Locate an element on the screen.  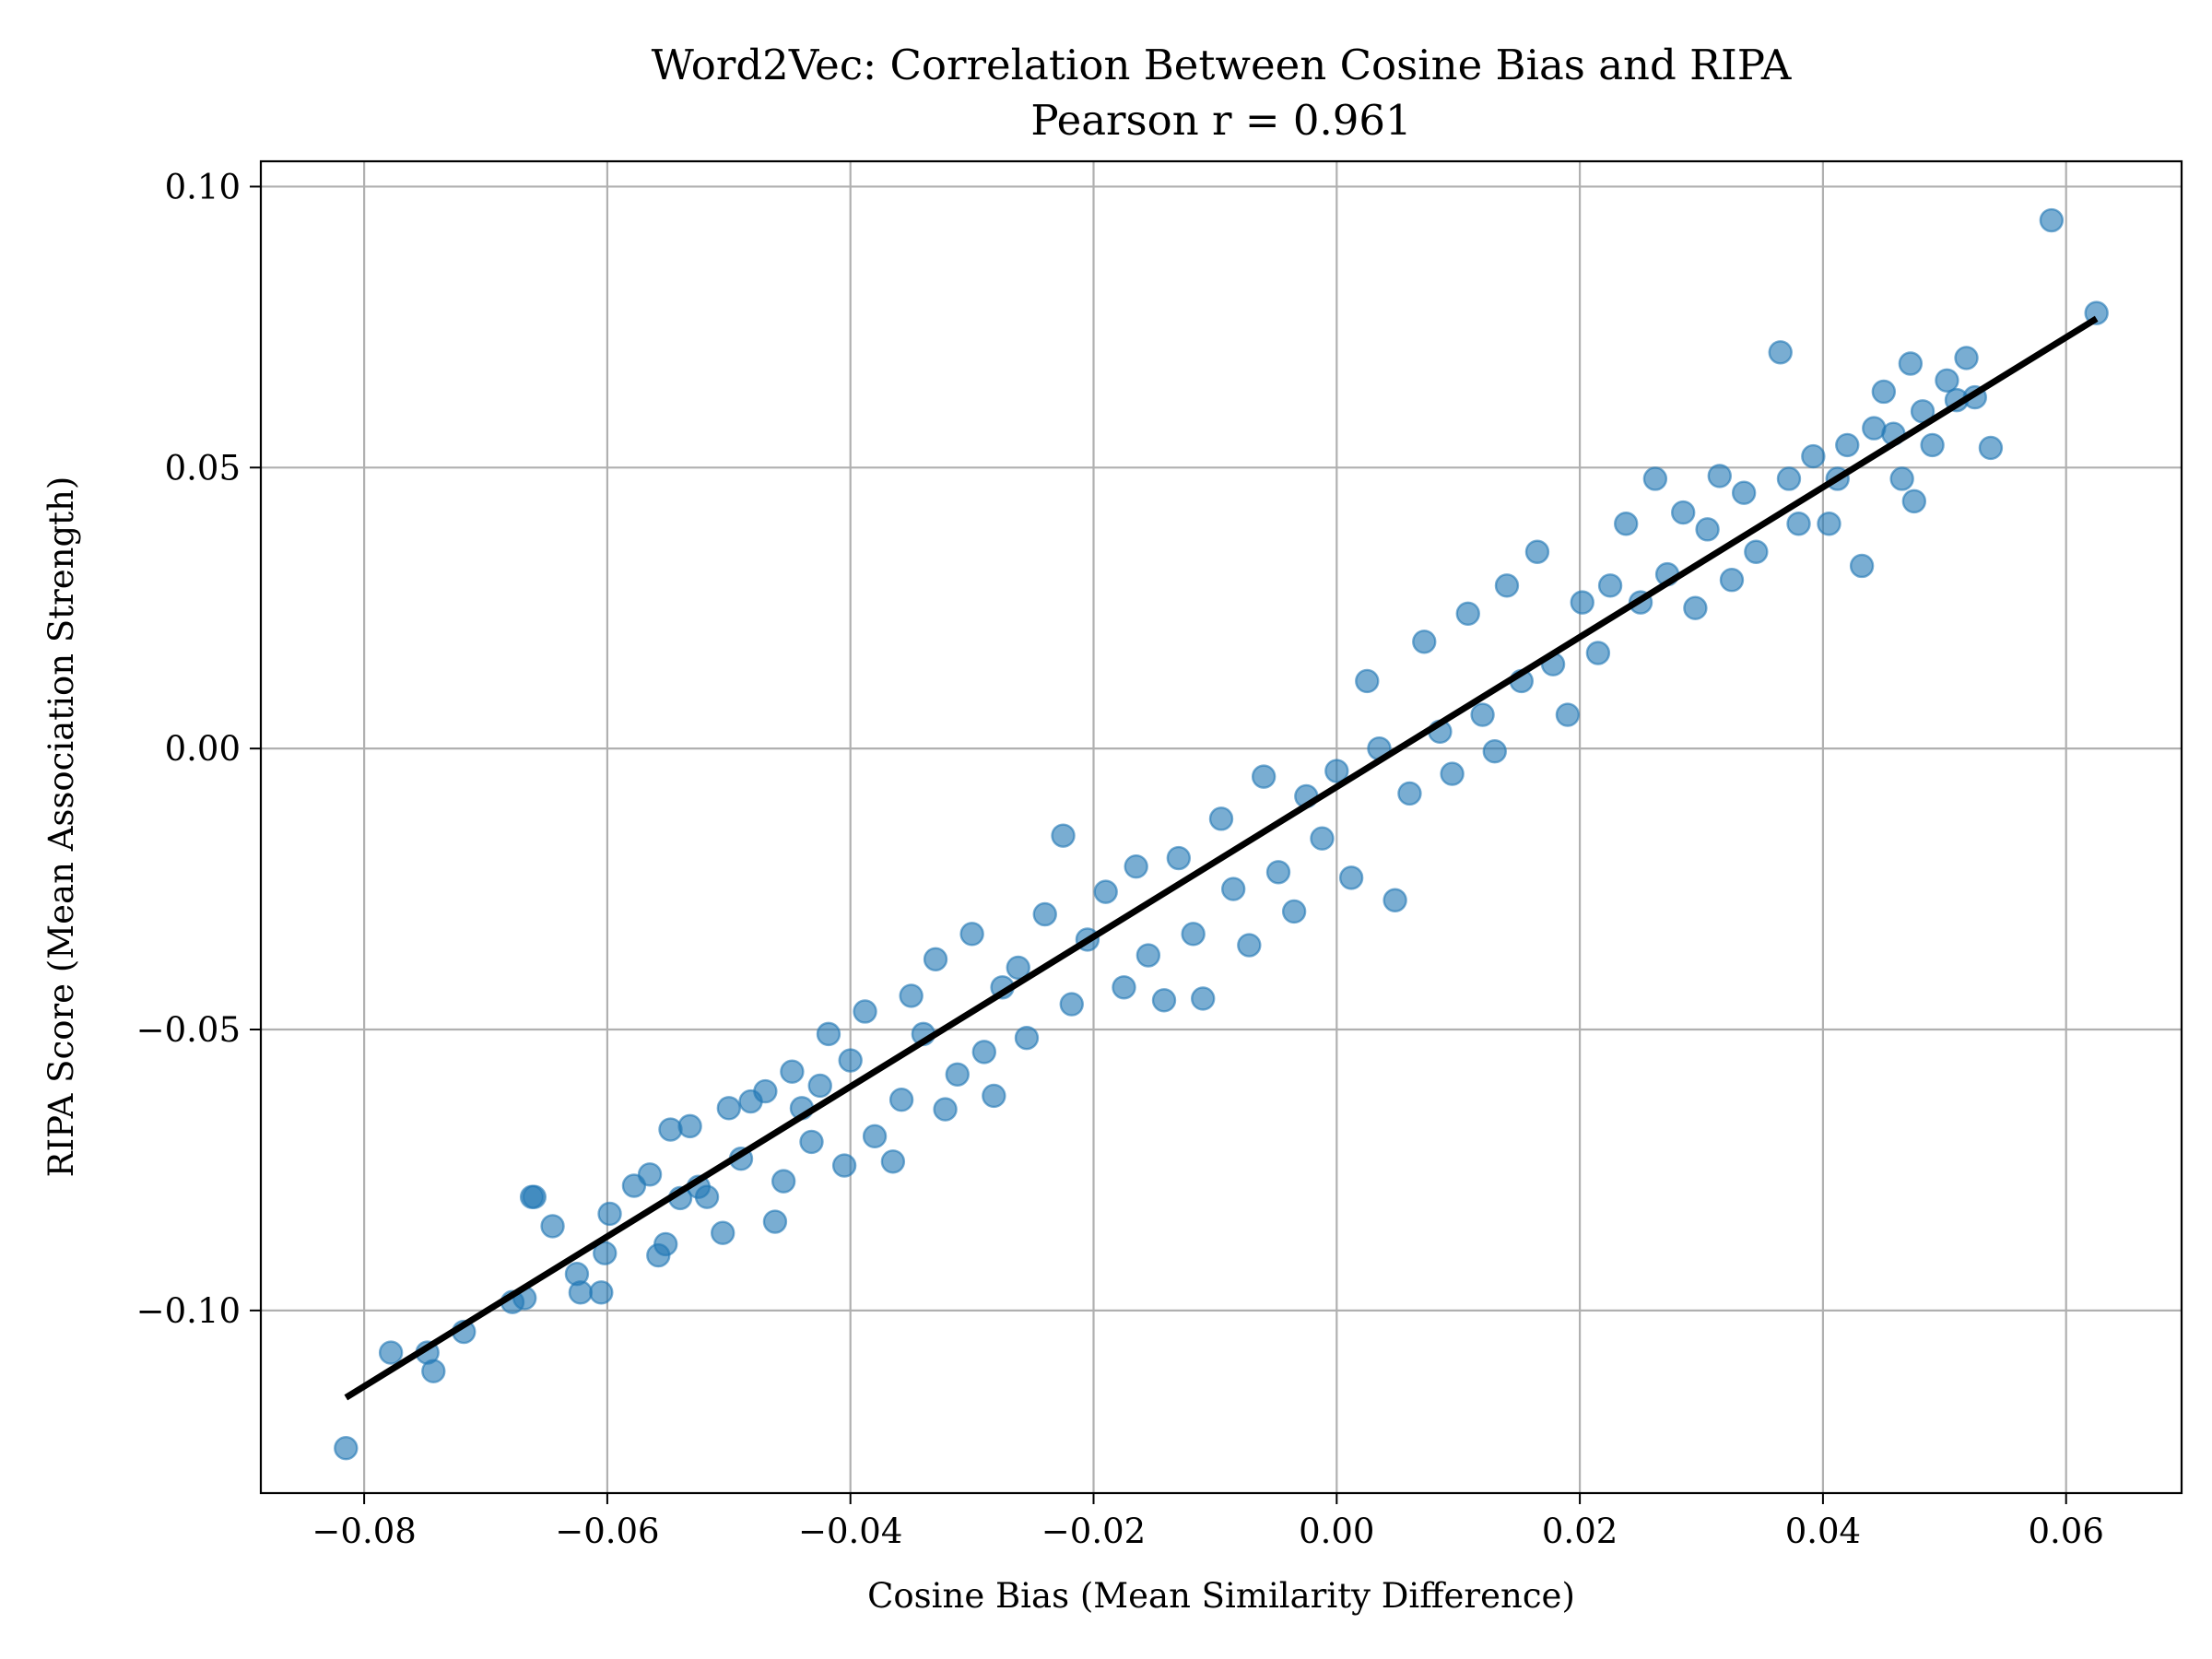
x-tick-label: 0.00 is located at coordinates (1336, 1531).